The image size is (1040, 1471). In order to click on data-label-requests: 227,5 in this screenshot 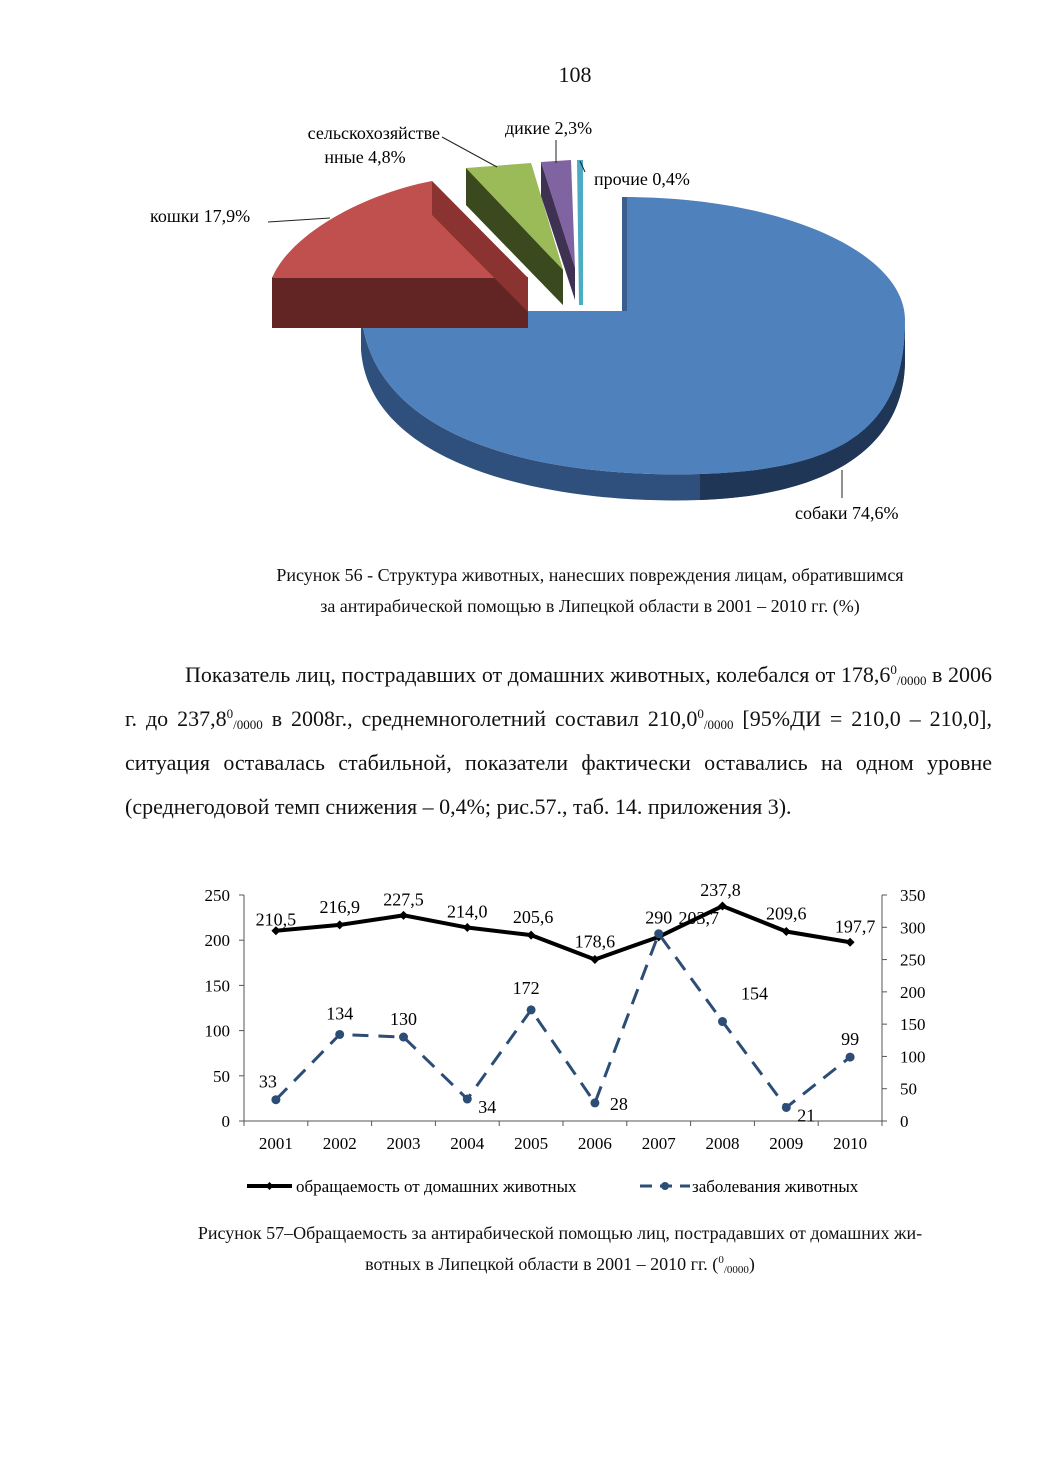, I will do `click(403, 899)`.